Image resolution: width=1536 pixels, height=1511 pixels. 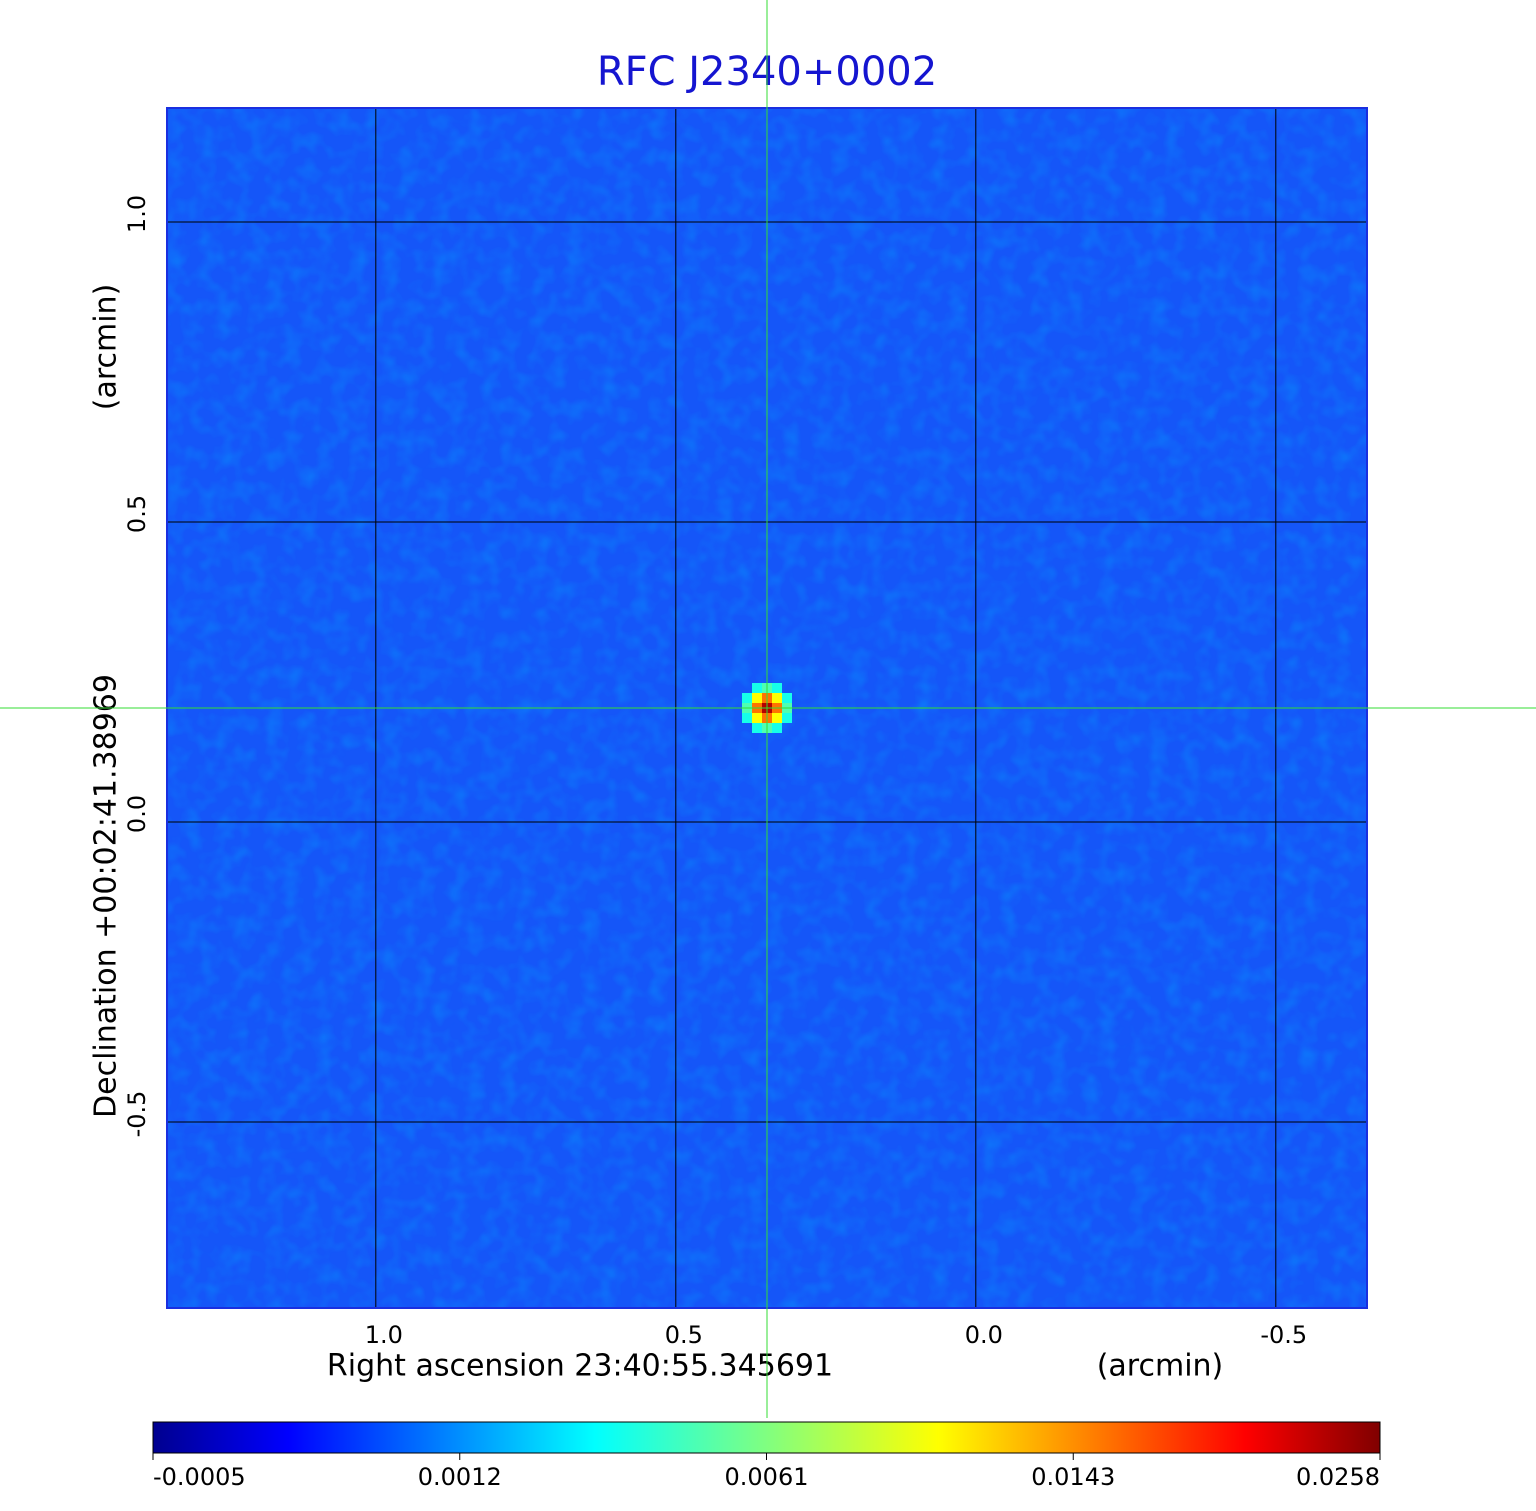 What do you see at coordinates (137, 214) in the screenshot?
I see `y-tick-label: 1.0` at bounding box center [137, 214].